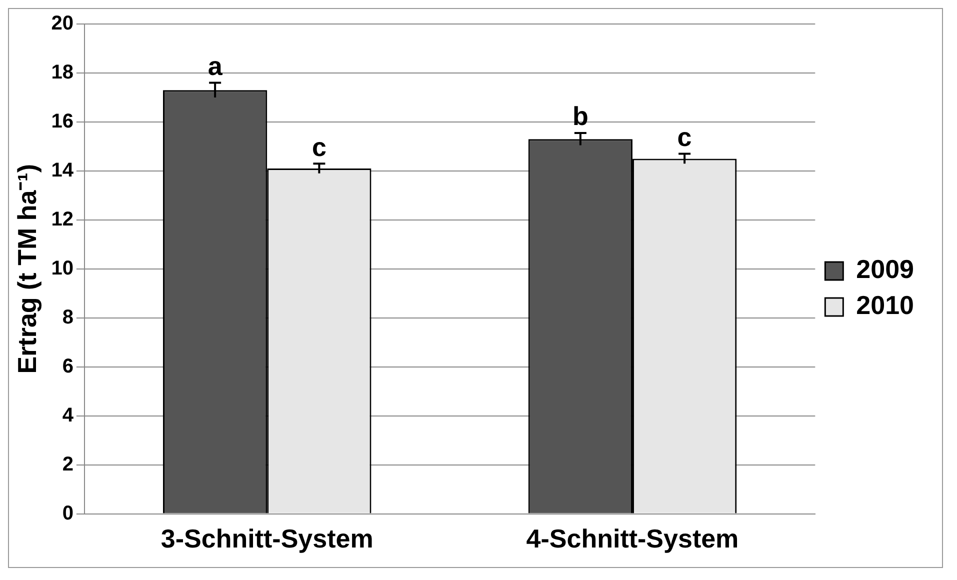  I want to click on y-axis-title: Ertrag (t TM ha⁻¹), so click(27, 269).